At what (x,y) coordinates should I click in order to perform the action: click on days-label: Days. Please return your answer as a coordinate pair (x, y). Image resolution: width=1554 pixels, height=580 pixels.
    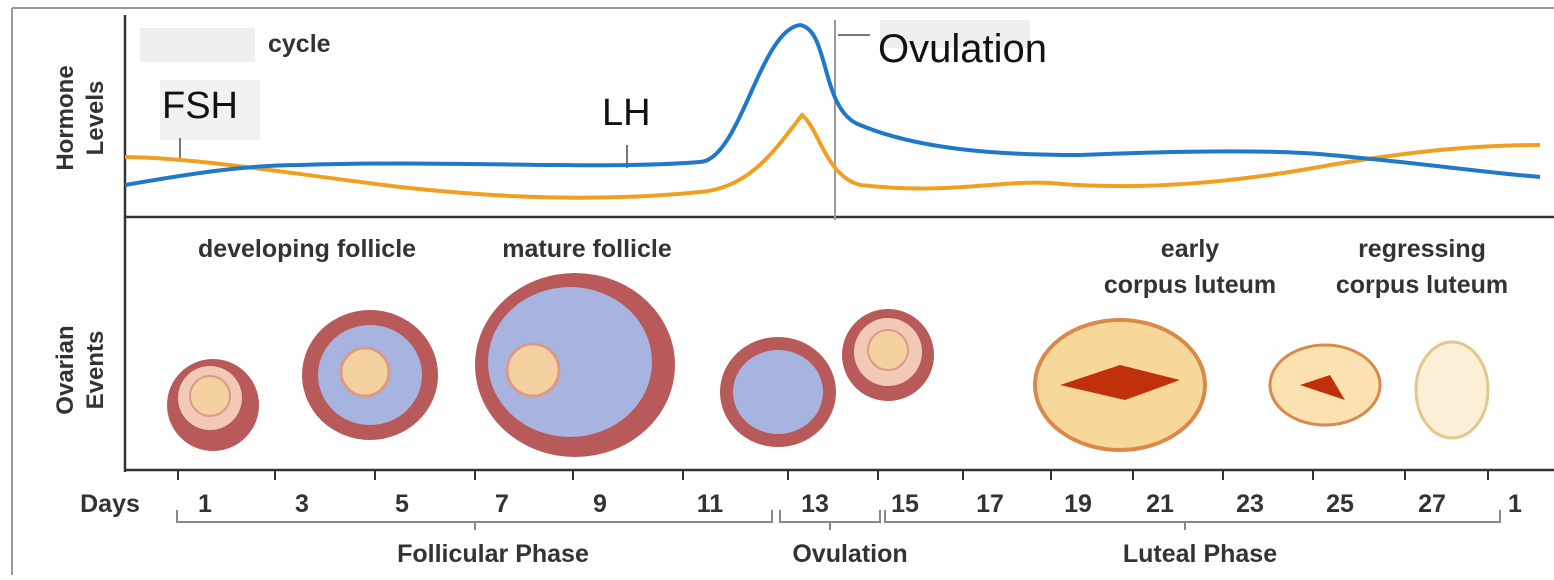
    Looking at the image, I should click on (110, 504).